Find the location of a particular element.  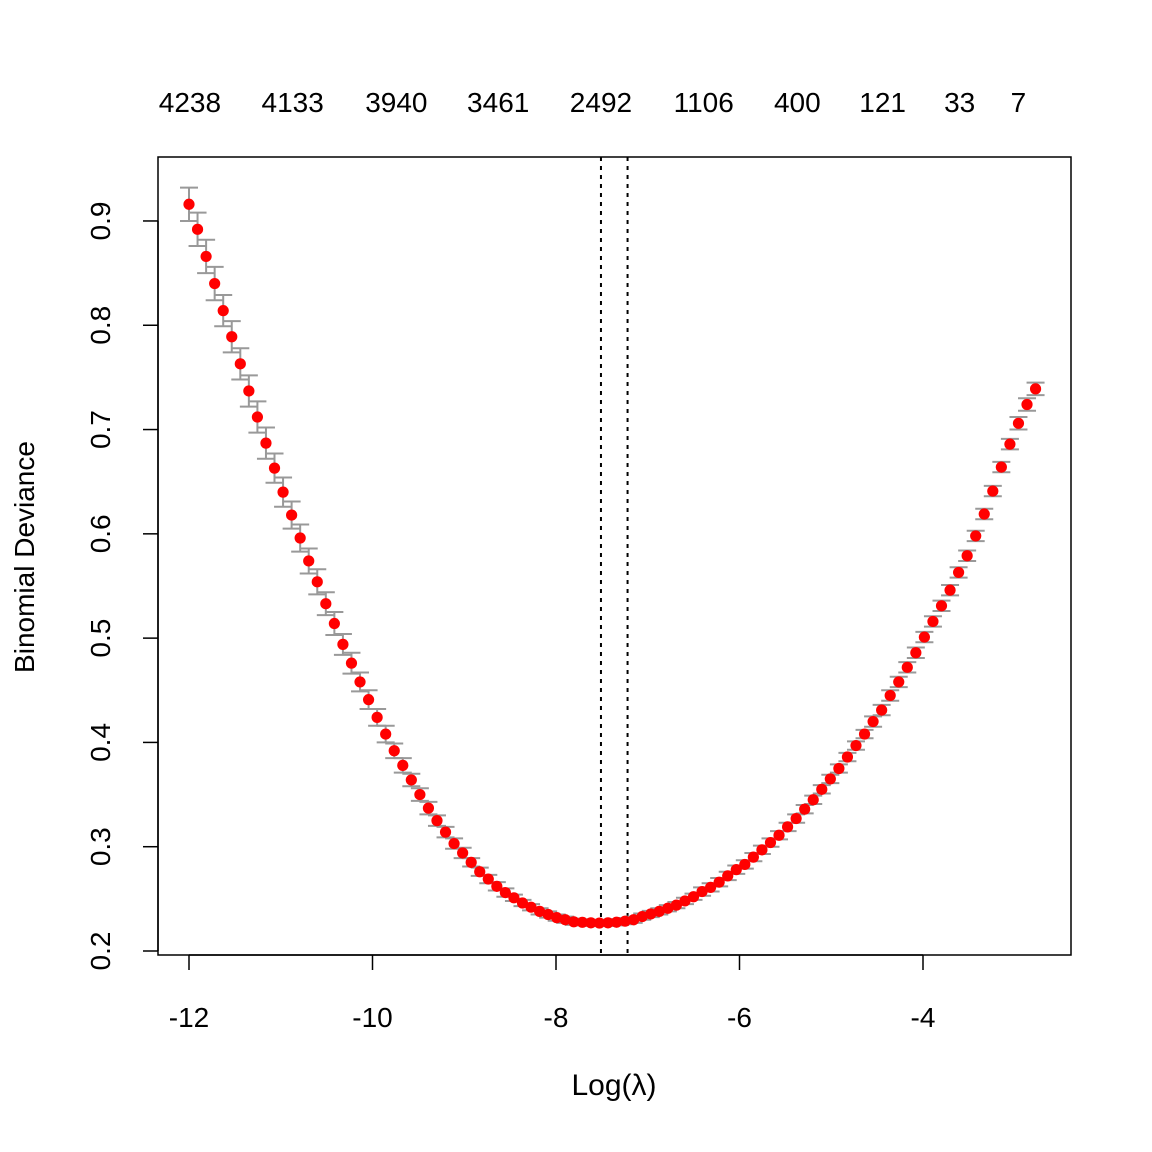

top-axis-labels: 4238 4133 3940 3461 2492 1106 400 121 33 7 is located at coordinates (592, 102).